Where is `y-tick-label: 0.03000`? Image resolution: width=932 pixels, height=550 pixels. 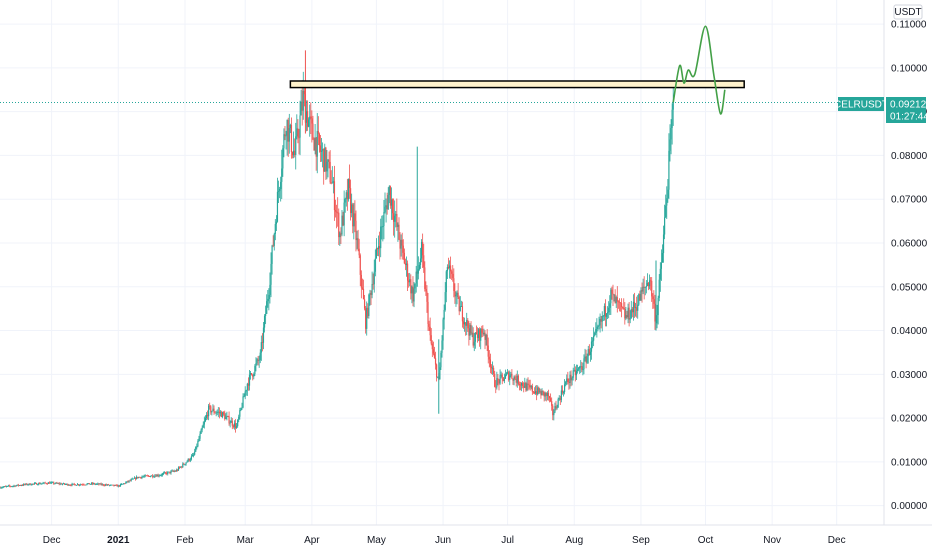 y-tick-label: 0.03000 is located at coordinates (909, 375).